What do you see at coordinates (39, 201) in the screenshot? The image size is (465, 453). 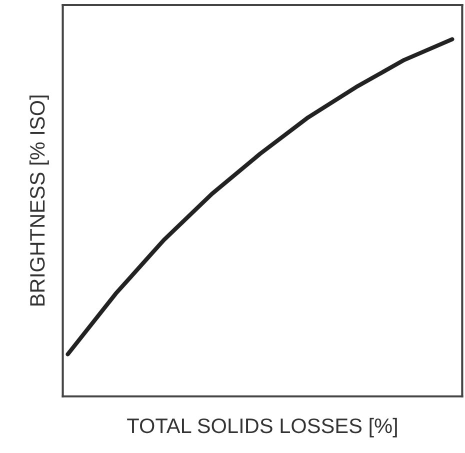 I see `y-axis-title: BRIGHTNESS [% ISO]` at bounding box center [39, 201].